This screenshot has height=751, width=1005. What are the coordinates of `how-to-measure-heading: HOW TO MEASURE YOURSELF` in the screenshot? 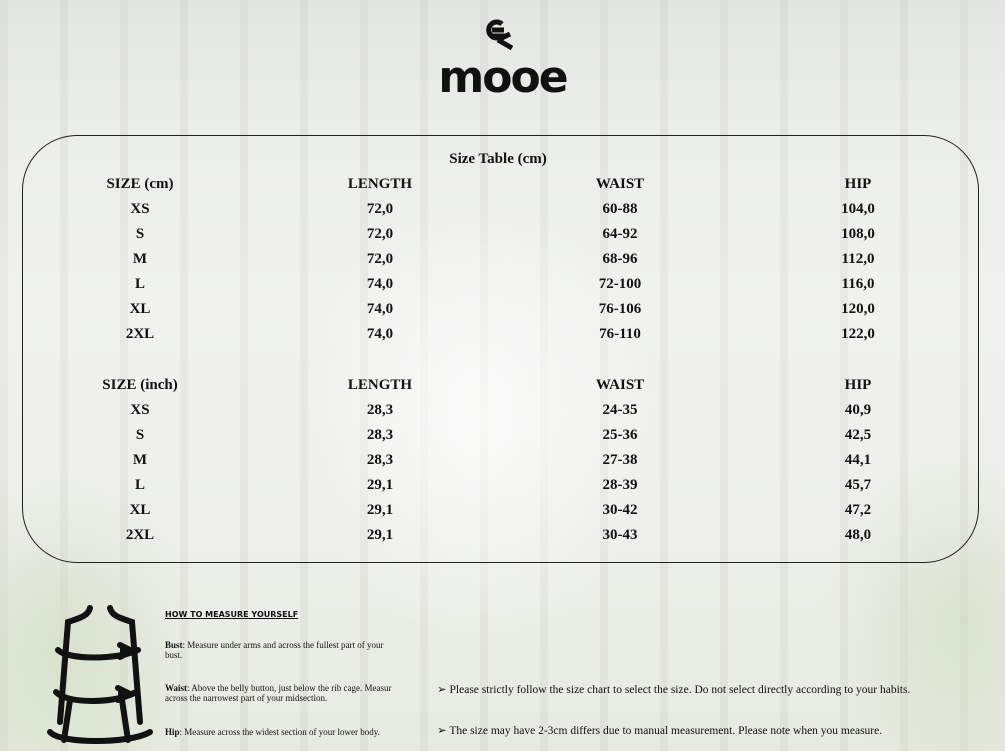 It's located at (232, 614).